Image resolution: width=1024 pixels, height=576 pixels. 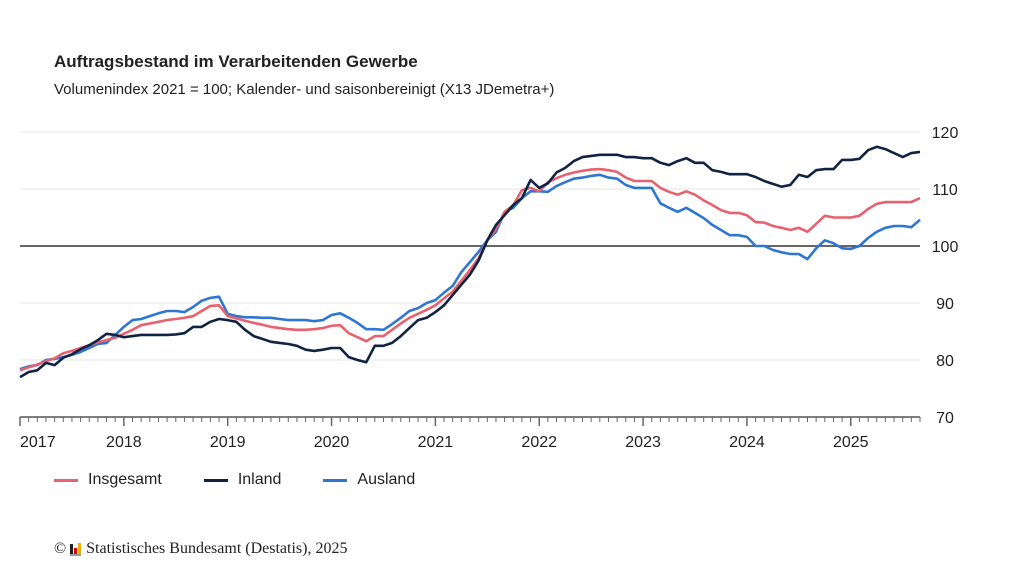 I want to click on destatis-logo-icon, so click(x=76, y=549).